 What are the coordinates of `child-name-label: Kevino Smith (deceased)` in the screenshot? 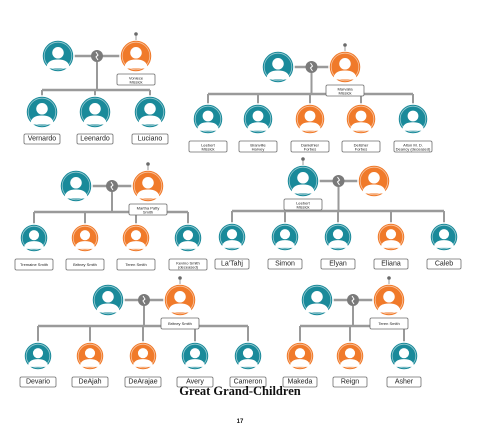 It's located at (188, 264).